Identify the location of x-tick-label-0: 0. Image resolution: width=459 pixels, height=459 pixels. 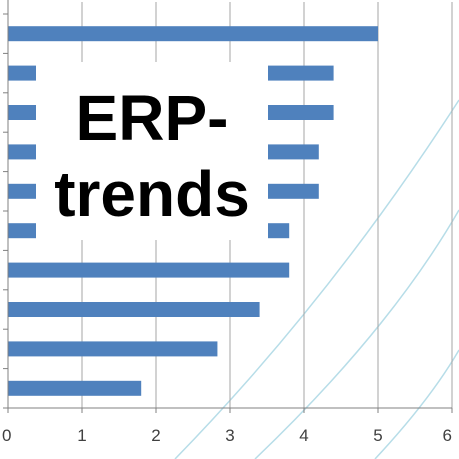
(6, 435).